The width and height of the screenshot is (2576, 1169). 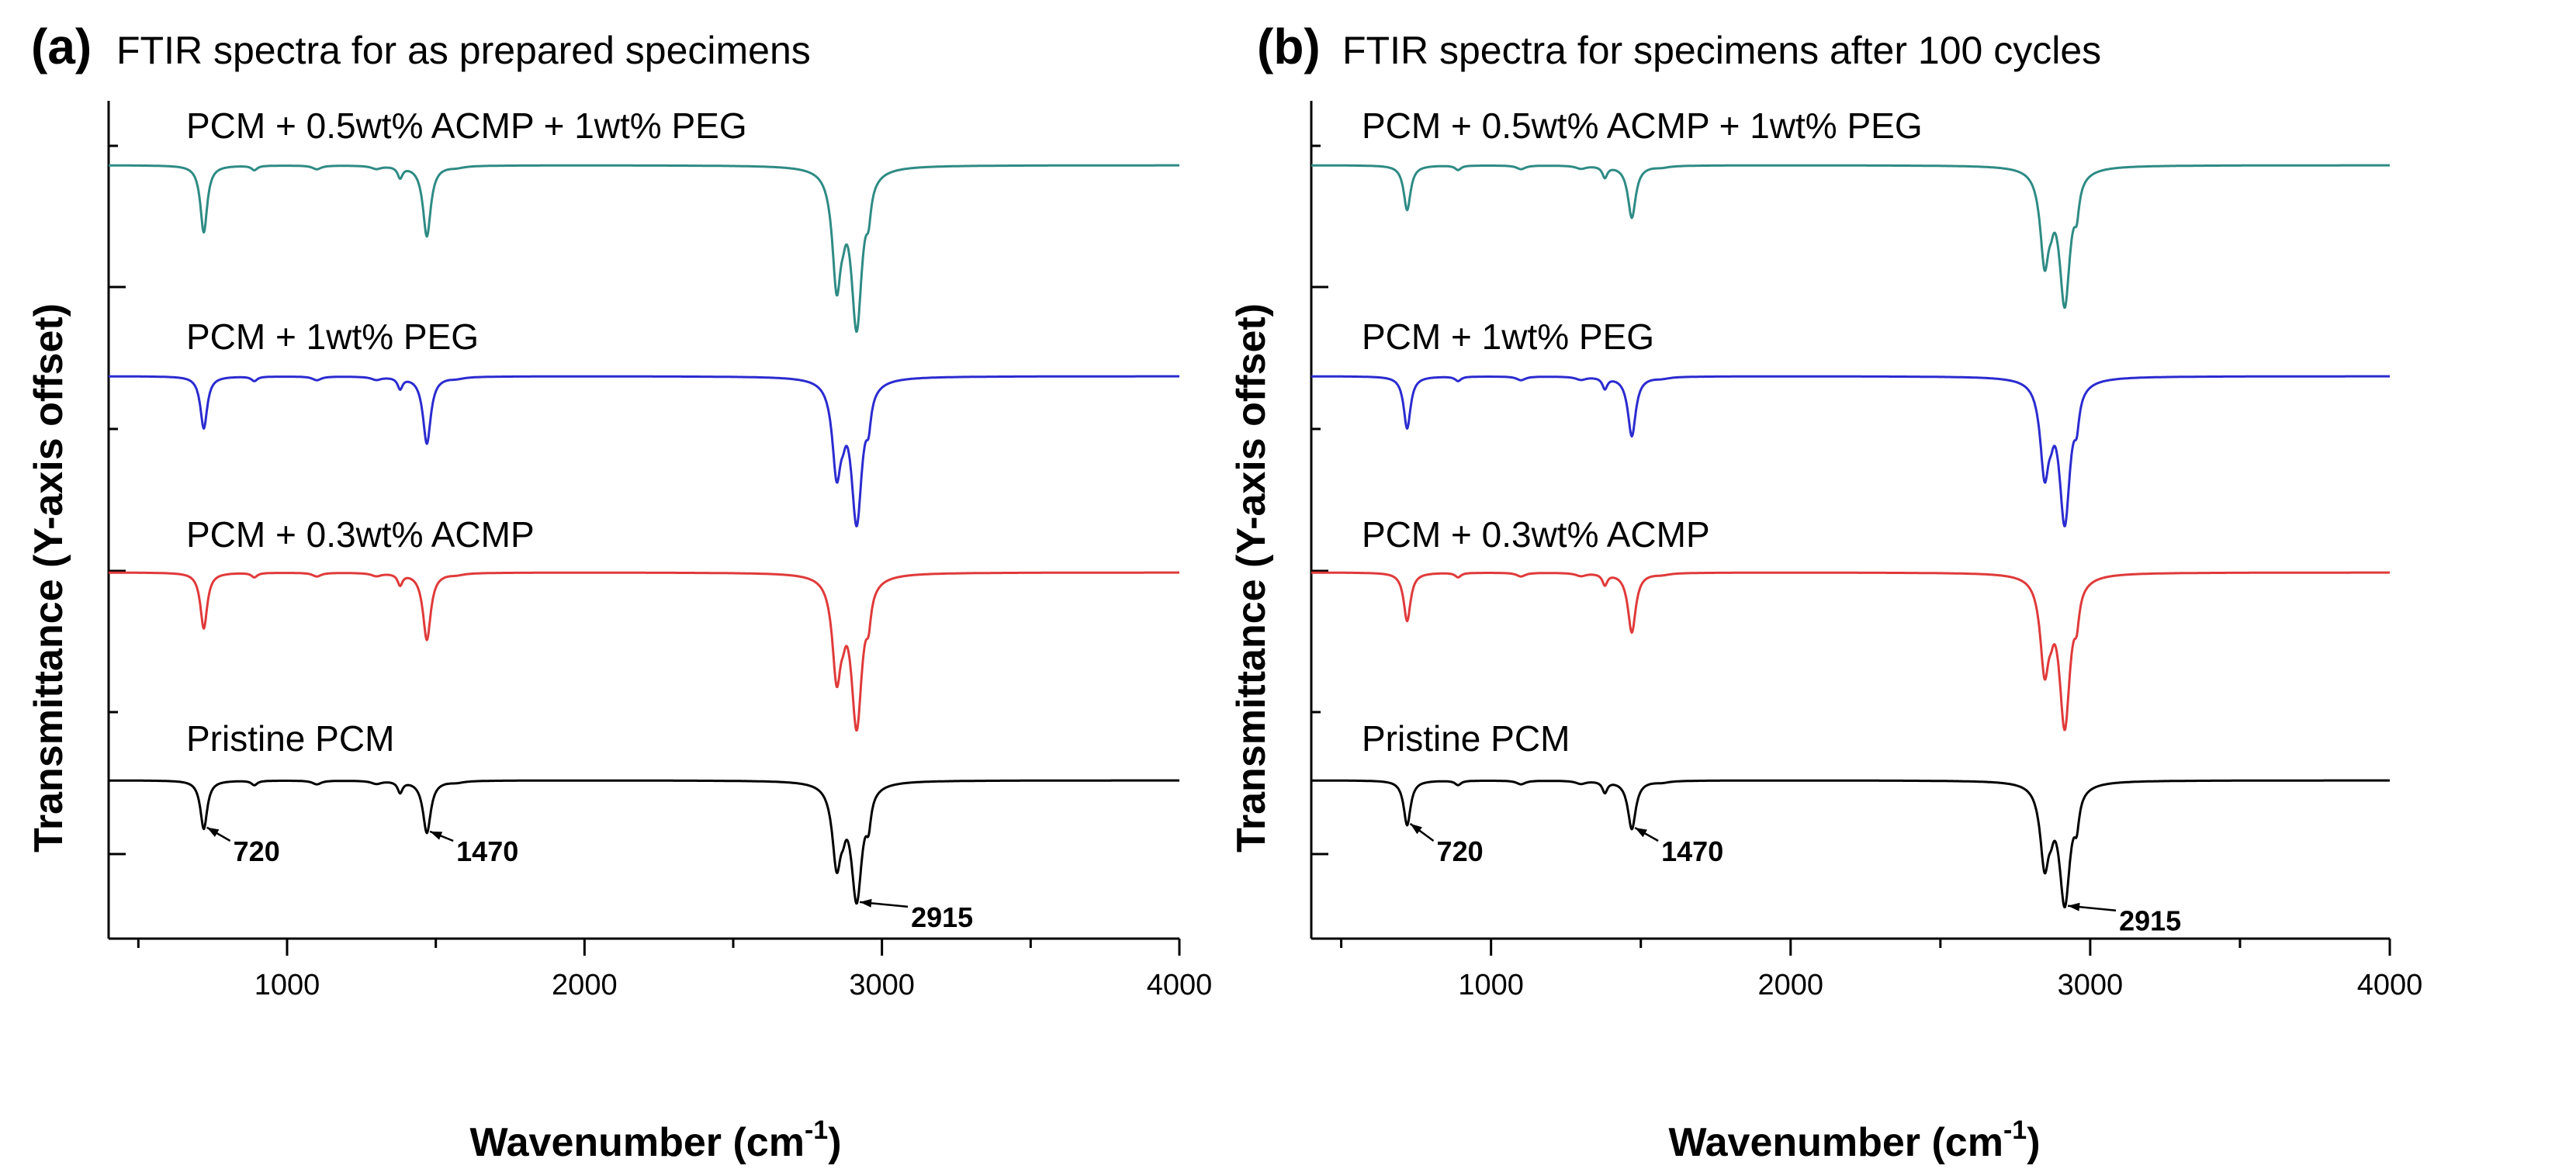 What do you see at coordinates (463, 50) in the screenshot?
I see `panel-a-title: FTIR spectra for as prepared specimens` at bounding box center [463, 50].